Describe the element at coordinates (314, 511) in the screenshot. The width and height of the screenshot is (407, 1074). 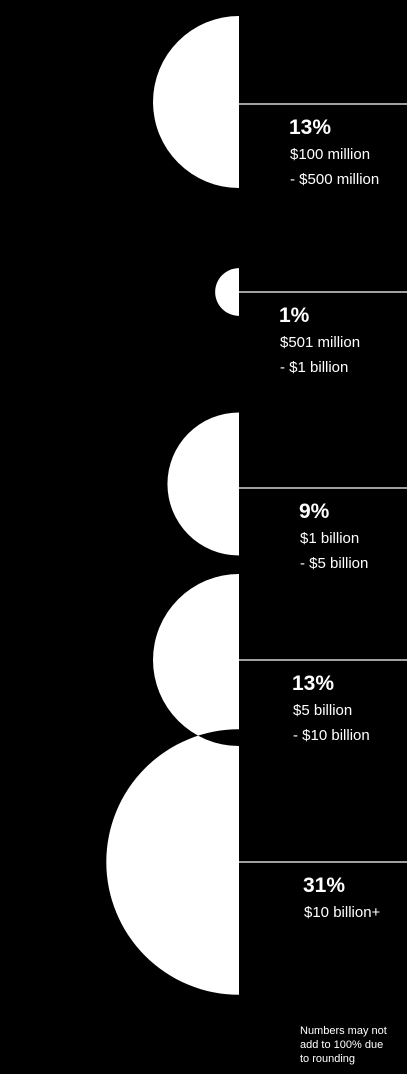
I see `percent-label-3: 9%` at that location.